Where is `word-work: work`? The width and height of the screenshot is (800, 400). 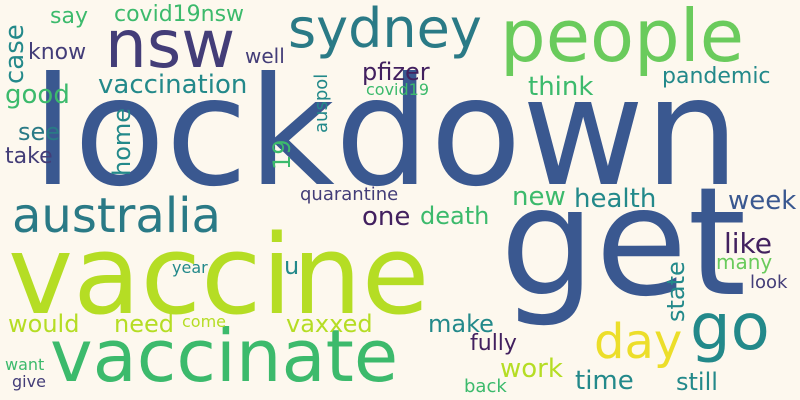
word-work: work is located at coordinates (531, 369).